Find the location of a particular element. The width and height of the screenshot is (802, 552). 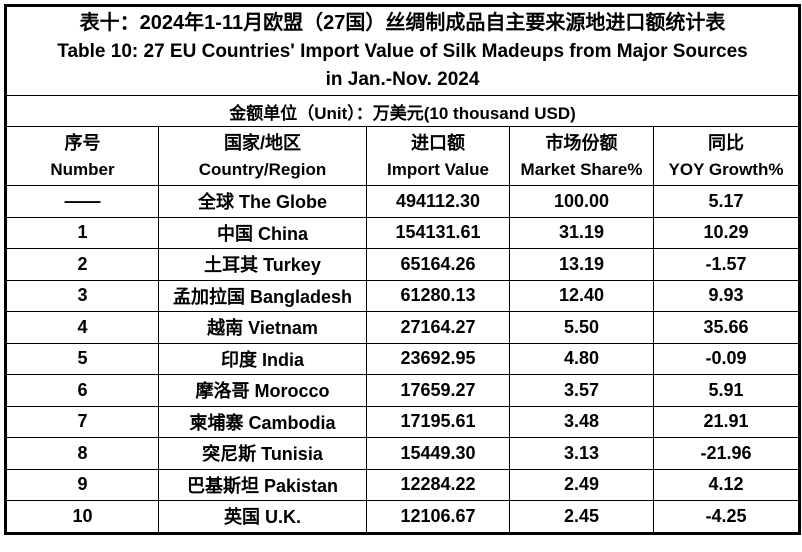

cell-number: 4 is located at coordinates (82, 327).